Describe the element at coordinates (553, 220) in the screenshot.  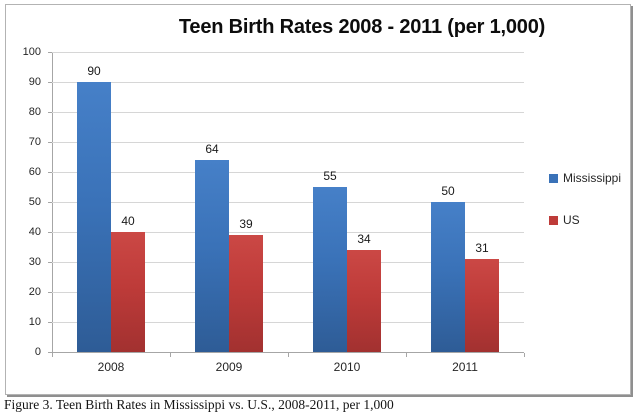
I see `legend-swatch-us` at that location.